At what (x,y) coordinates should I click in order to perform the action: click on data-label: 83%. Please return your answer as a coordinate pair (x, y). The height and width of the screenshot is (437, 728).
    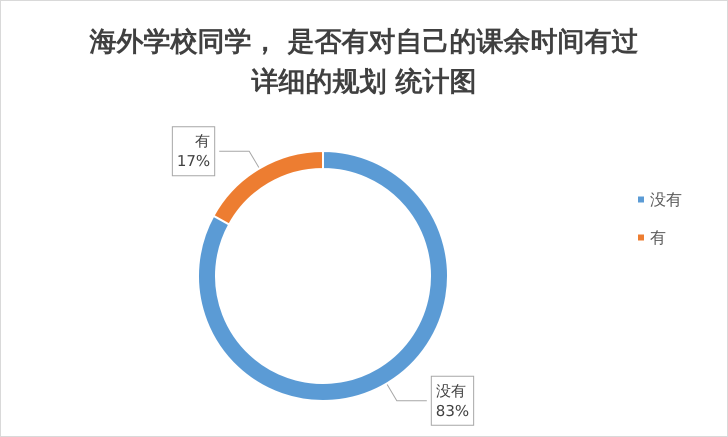
    Looking at the image, I should click on (453, 411).